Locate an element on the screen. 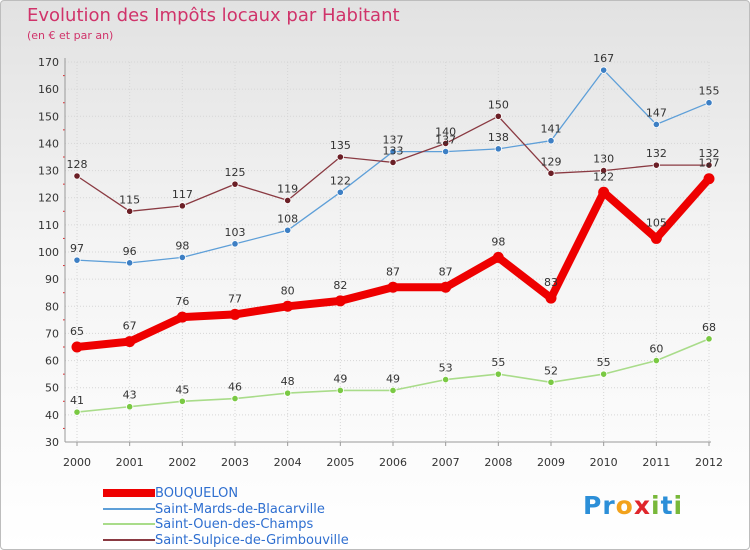 This screenshot has height=550, width=750. data-label-saint-sulpice-de-grimbouville: 125 is located at coordinates (235, 172).